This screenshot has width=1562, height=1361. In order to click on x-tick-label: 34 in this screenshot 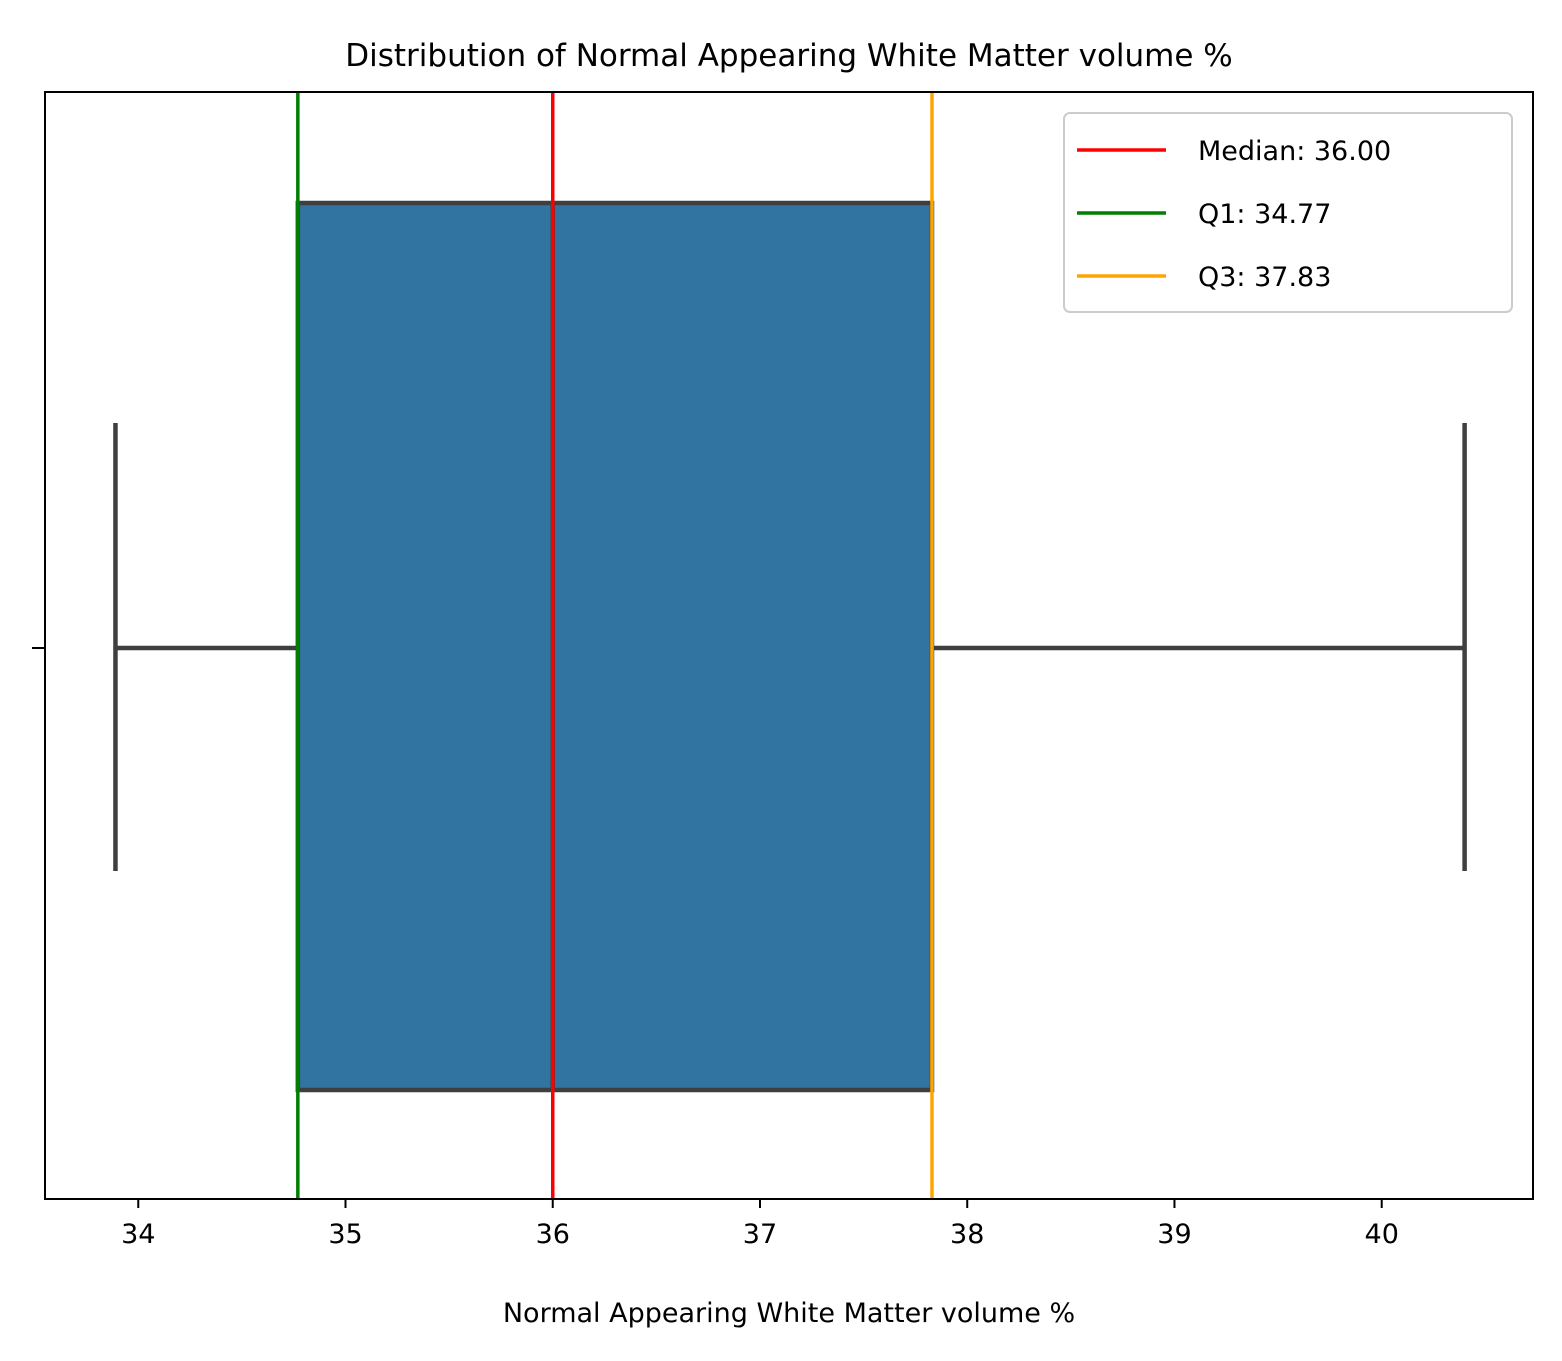, I will do `click(138, 1234)`.